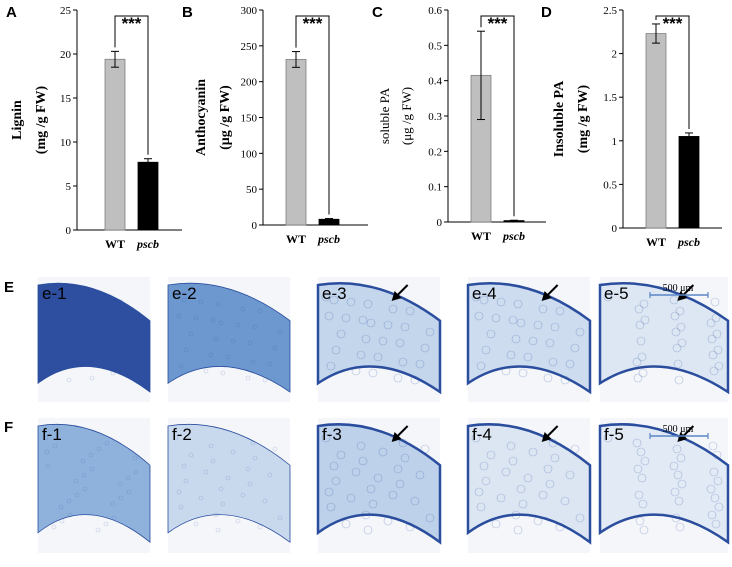  What do you see at coordinates (583, 118) in the screenshot?
I see `y-axis-unit: (mg /g FW)` at bounding box center [583, 118].